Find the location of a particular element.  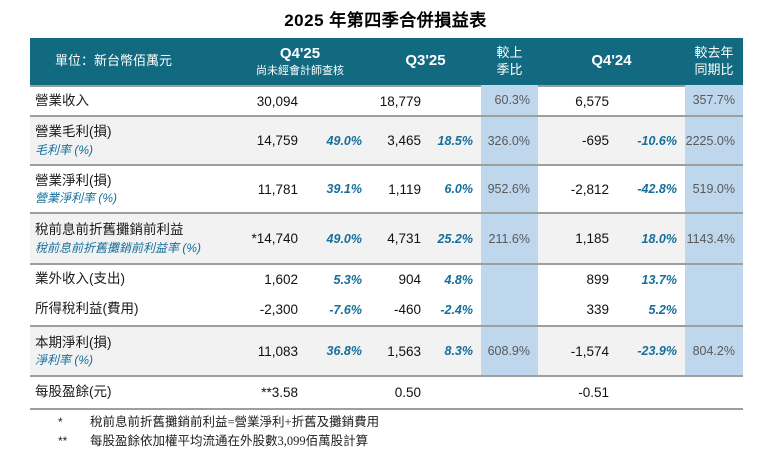

header-qoq-cell: 較上 季比 is located at coordinates (509, 61).